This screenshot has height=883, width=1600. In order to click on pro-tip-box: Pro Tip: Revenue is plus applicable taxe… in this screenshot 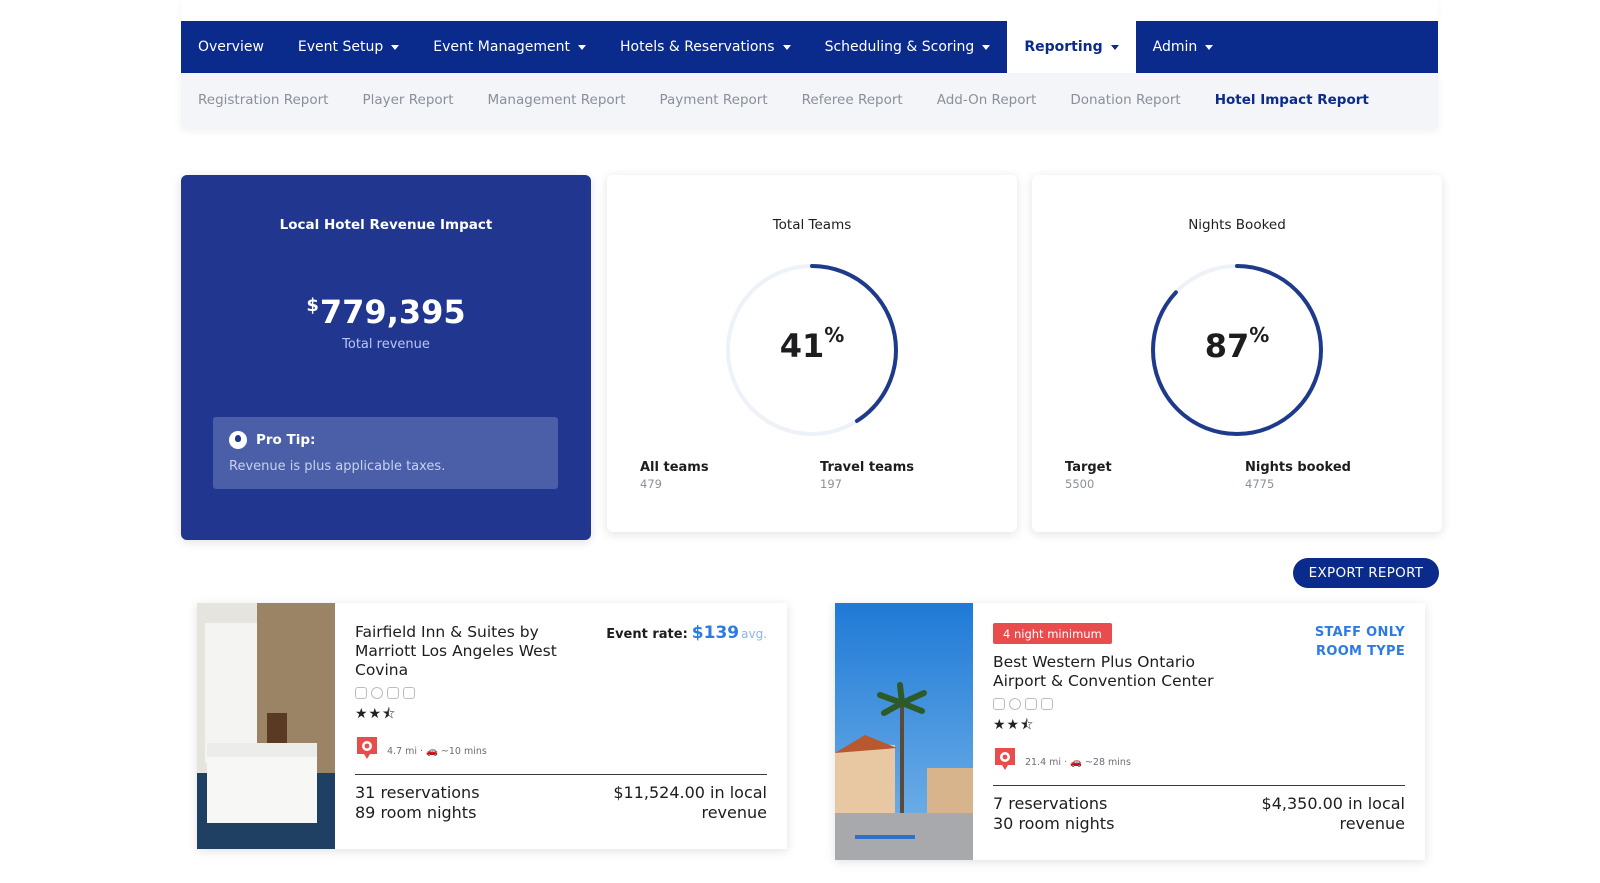, I will do `click(385, 453)`.